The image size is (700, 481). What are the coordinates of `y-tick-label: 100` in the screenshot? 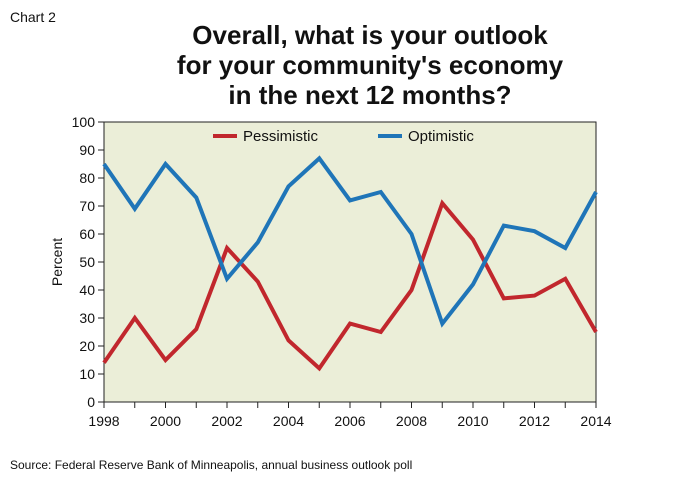 It's located at (84, 122).